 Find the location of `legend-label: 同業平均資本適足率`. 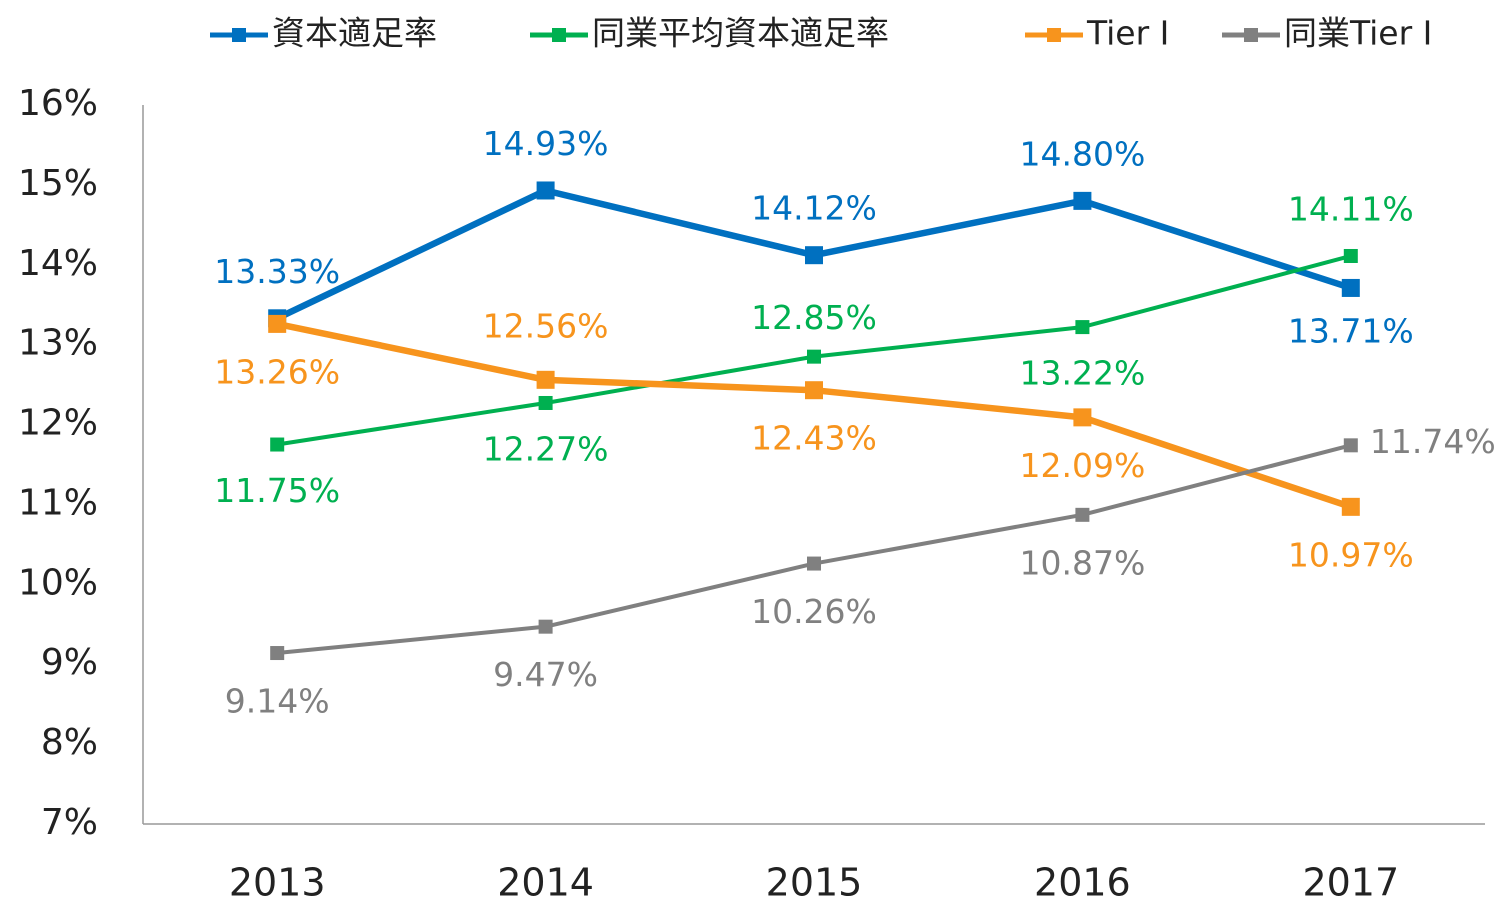

legend-label: 同業平均資本適足率 is located at coordinates (740, 33).